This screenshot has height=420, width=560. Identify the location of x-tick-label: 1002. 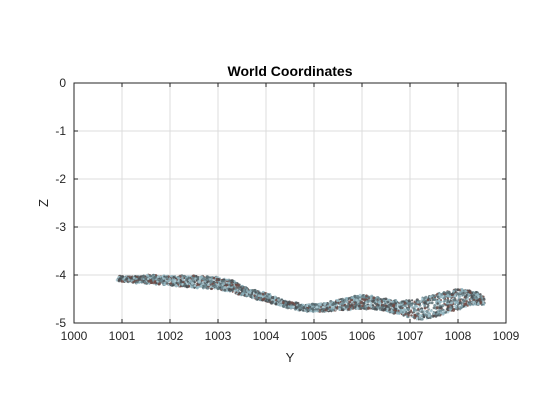
(170, 336).